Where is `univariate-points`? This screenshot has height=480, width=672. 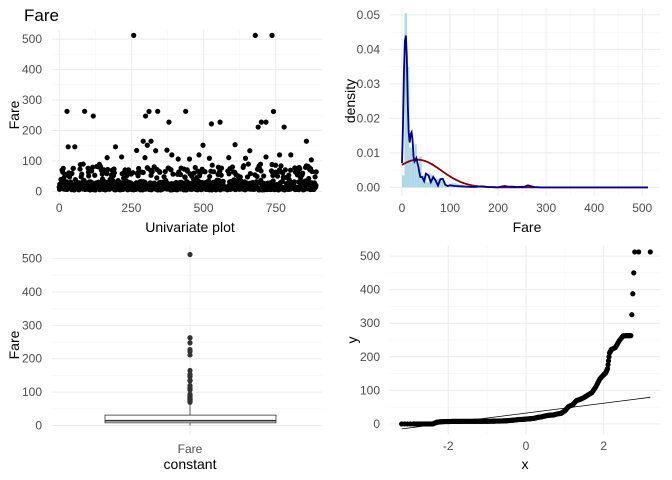
univariate-points is located at coordinates (187, 112).